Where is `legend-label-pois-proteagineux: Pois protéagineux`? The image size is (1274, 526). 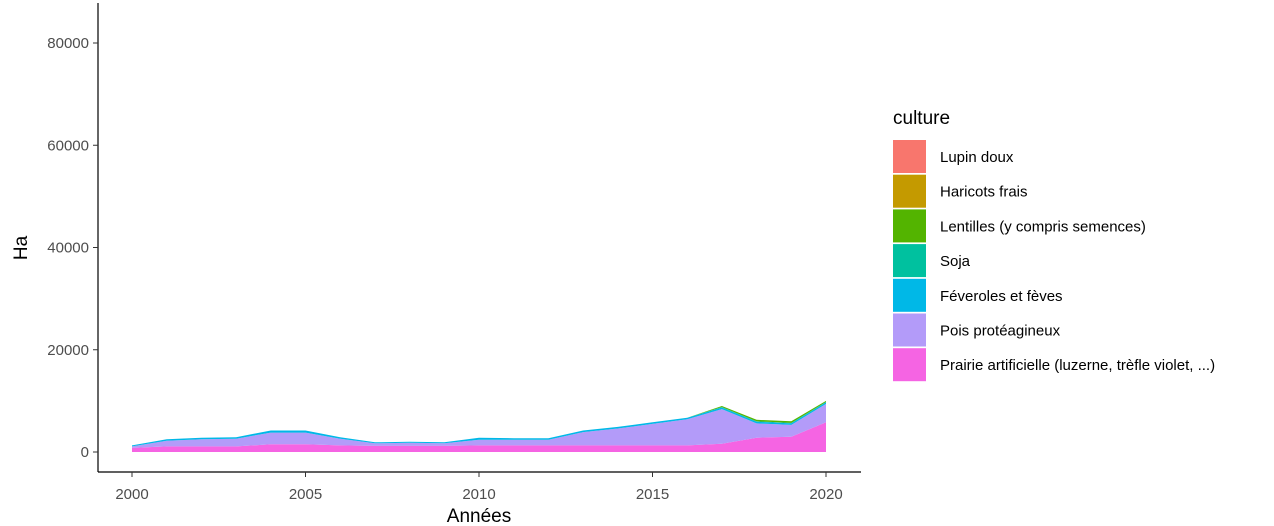
legend-label-pois-proteagineux: Pois protéagineux is located at coordinates (1000, 331).